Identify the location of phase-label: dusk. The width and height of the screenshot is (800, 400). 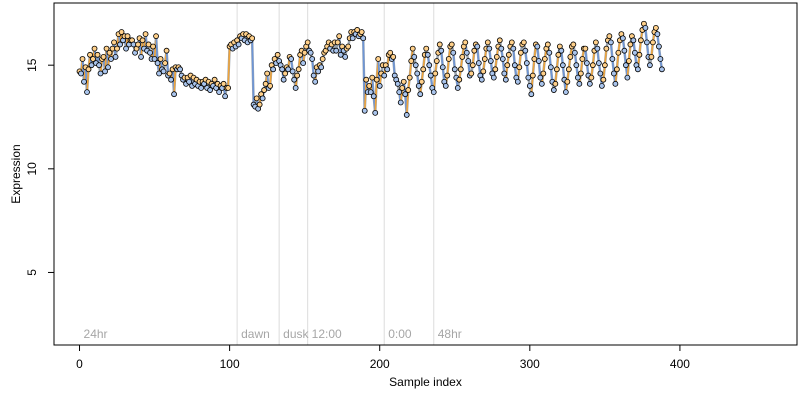
(296, 334).